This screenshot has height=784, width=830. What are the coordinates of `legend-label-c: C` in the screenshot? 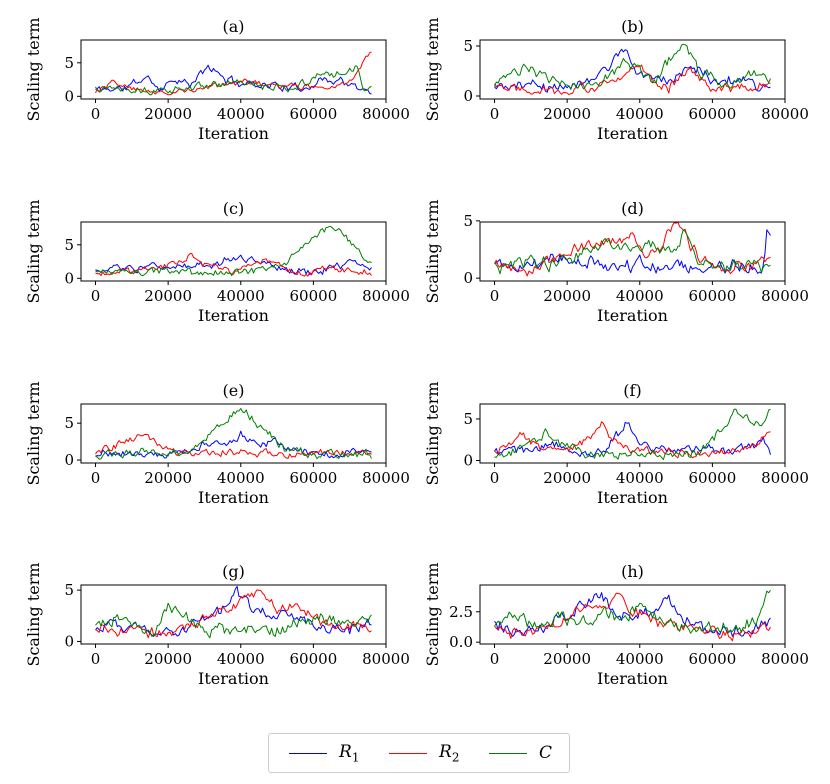 It's located at (546, 753).